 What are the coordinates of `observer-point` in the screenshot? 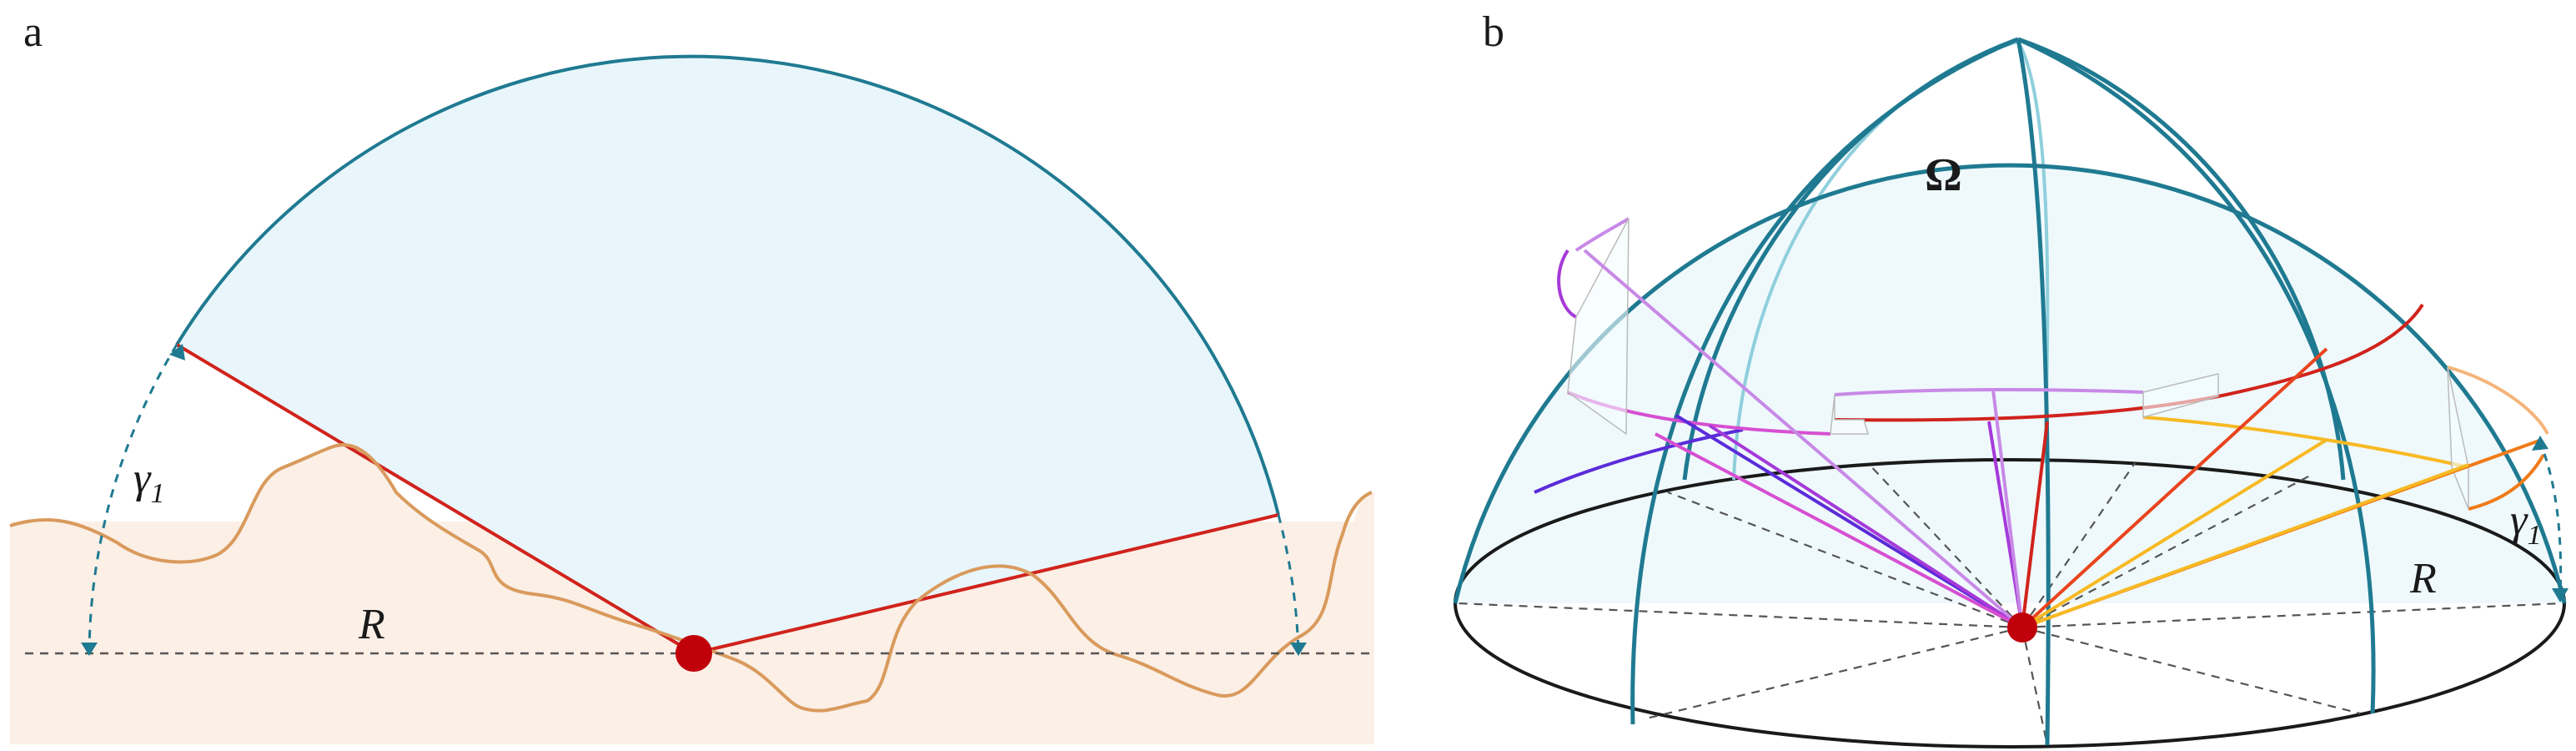 It's located at (693, 653).